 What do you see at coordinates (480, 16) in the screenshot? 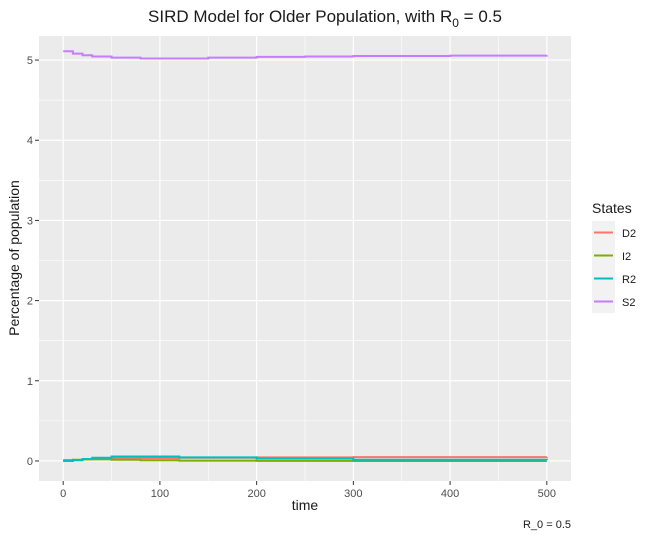
I see `chart-title-tail: = 0.5` at bounding box center [480, 16].